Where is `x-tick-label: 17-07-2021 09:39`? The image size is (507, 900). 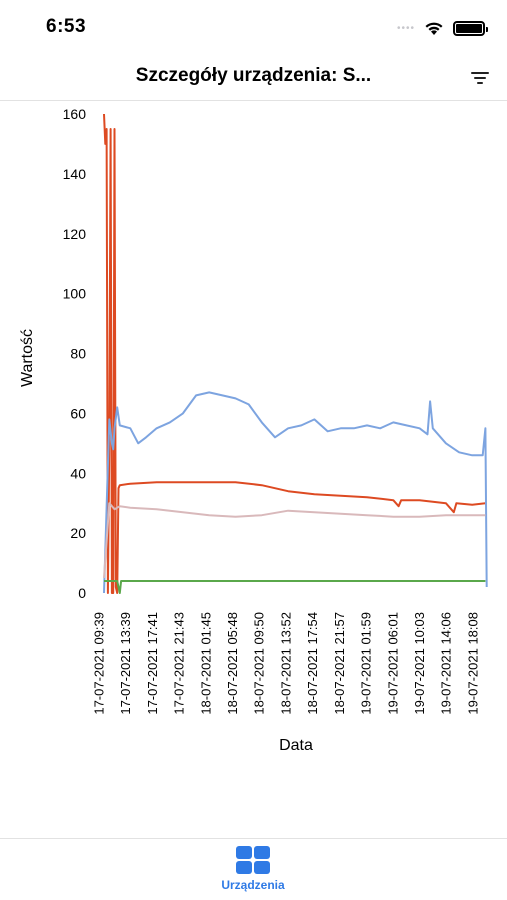
x-tick-label: 17-07-2021 09:39 is located at coordinates (98, 663).